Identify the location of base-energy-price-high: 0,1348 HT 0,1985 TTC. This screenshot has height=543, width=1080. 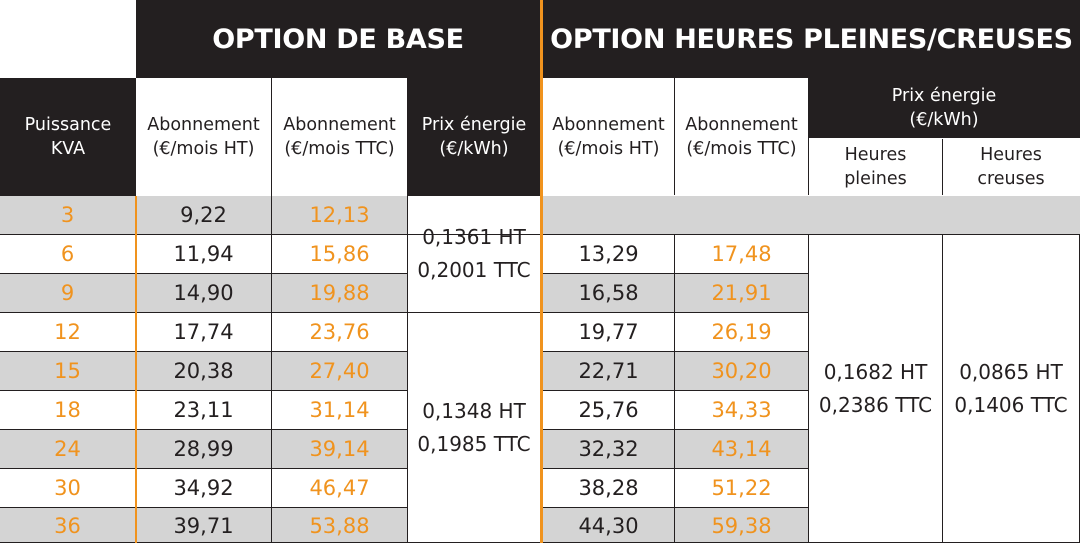
(474, 428).